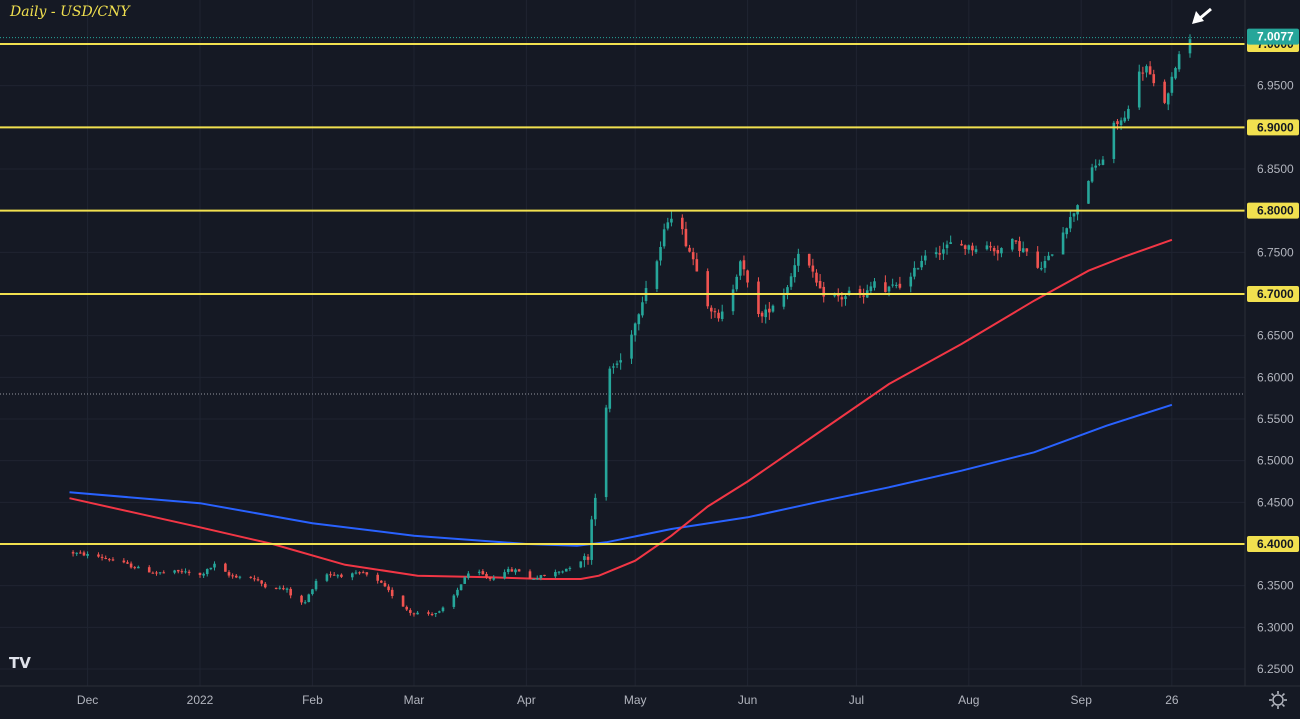  What do you see at coordinates (1172, 700) in the screenshot?
I see `time-tick-label: 26` at bounding box center [1172, 700].